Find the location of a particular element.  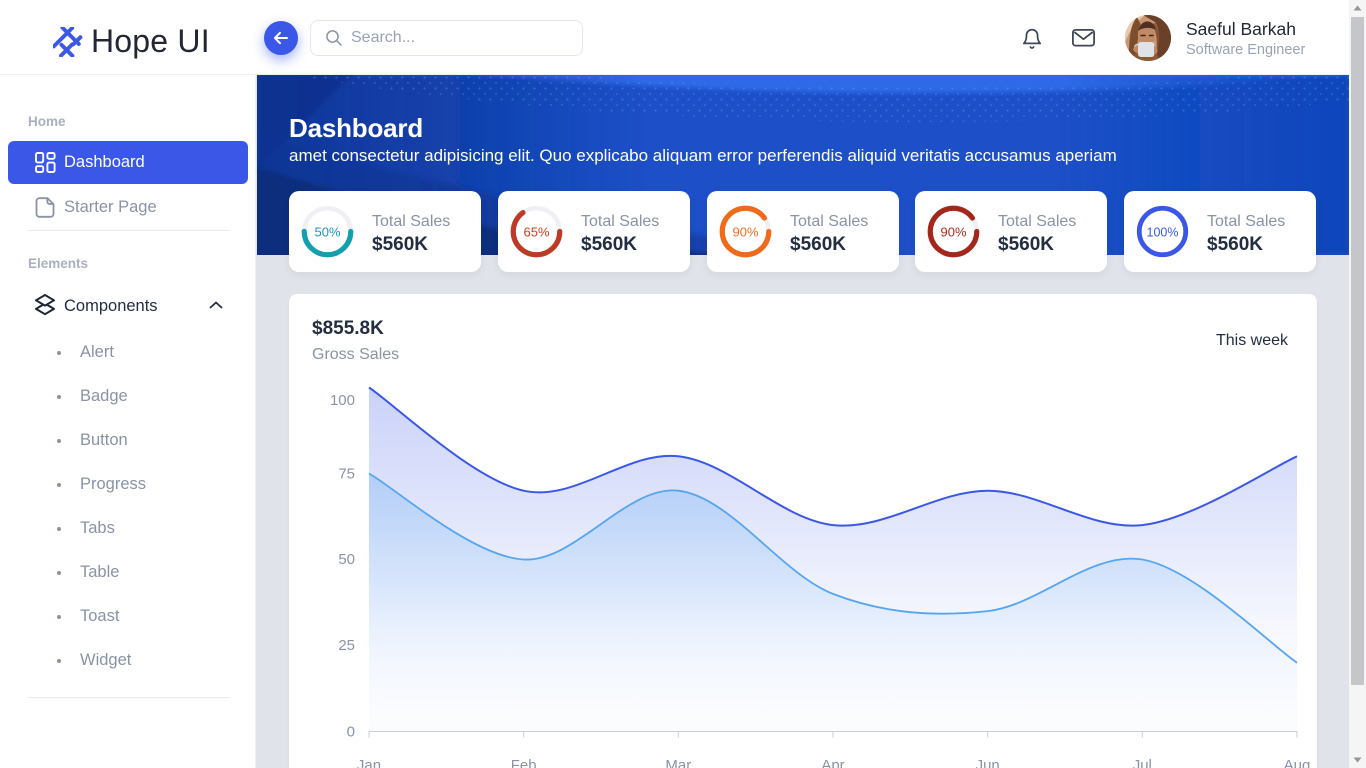

svg-text: Feb is located at coordinates (524, 762).